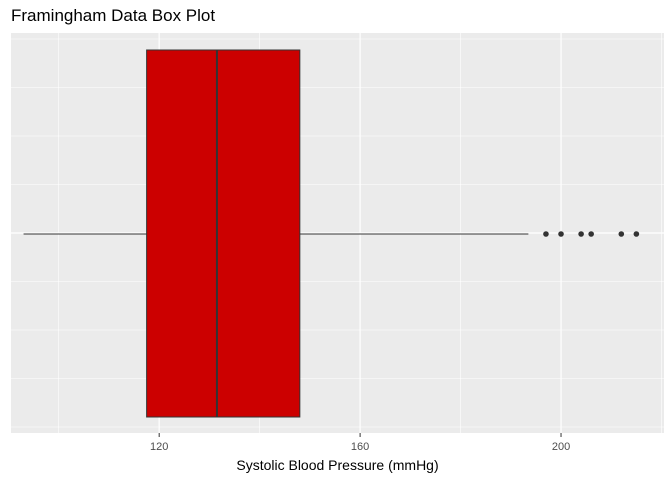 The width and height of the screenshot is (672, 480). I want to click on x-tick-label: 160, so click(360, 447).